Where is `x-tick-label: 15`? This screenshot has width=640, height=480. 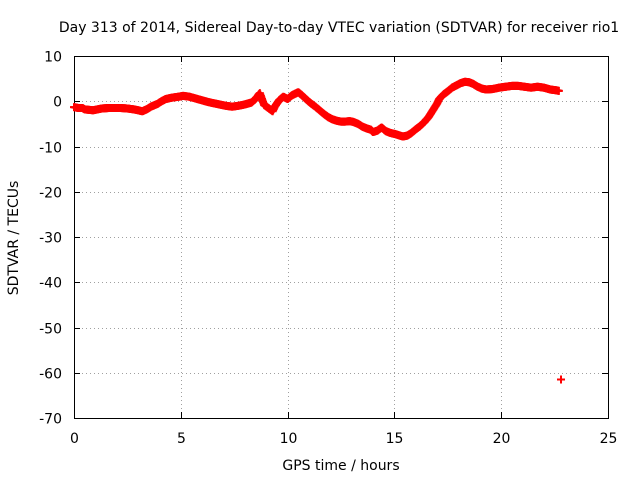
x-tick-label: 15 is located at coordinates (395, 439).